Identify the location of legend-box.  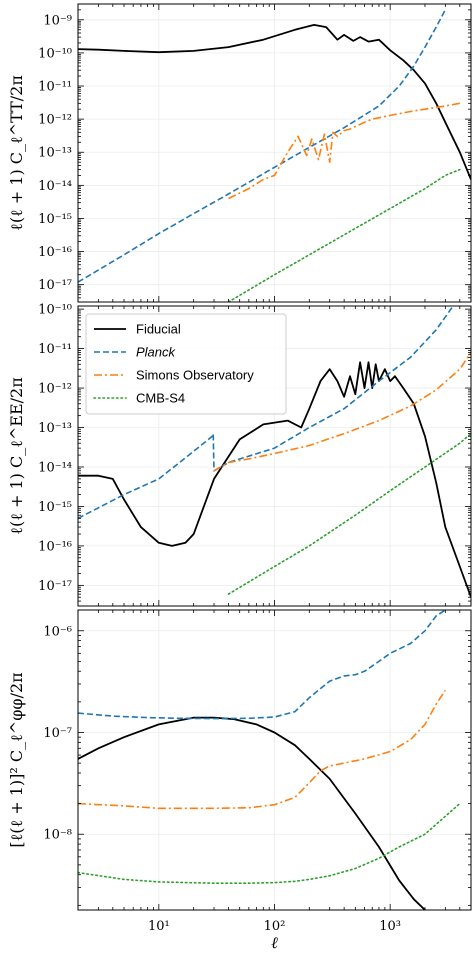
(186, 364).